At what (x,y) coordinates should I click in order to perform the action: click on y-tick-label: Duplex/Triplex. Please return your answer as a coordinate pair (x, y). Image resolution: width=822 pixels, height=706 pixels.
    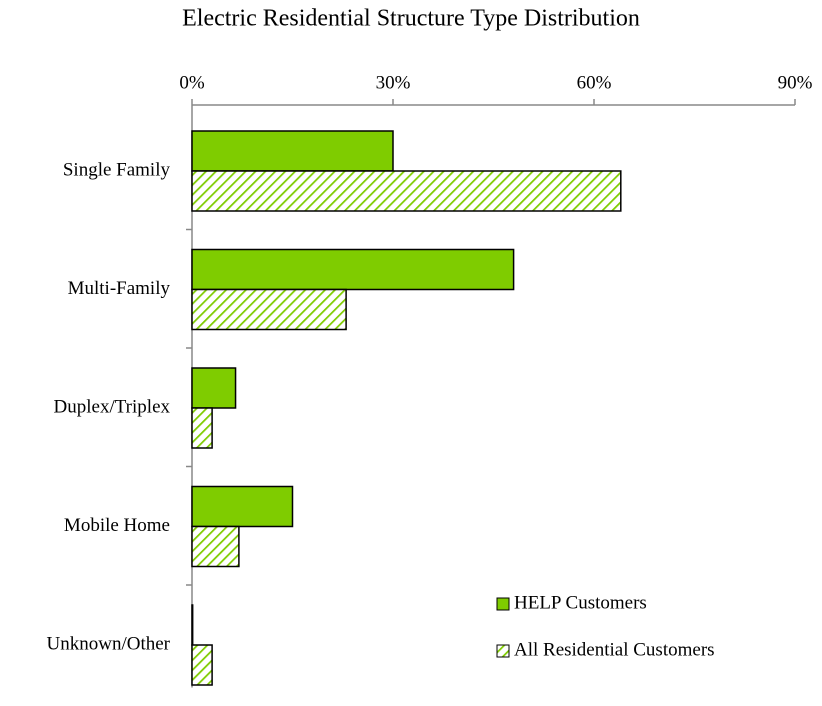
    Looking at the image, I should click on (112, 406).